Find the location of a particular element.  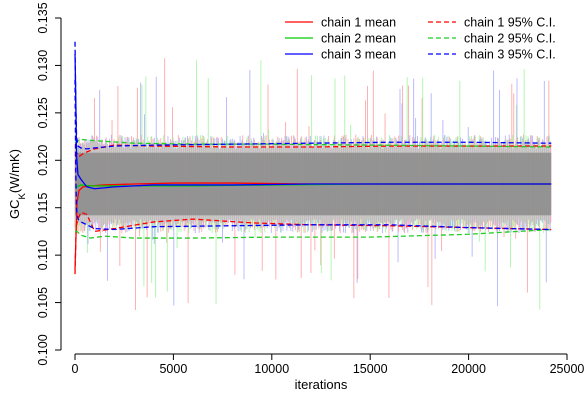

x-tick-label: 20000 is located at coordinates (468, 369).